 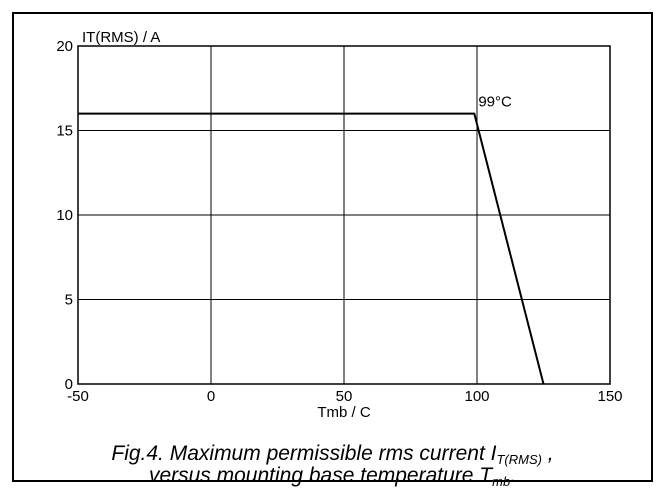 What do you see at coordinates (519, 459) in the screenshot?
I see `caption-line-1-subscript: T(RMS)` at bounding box center [519, 459].